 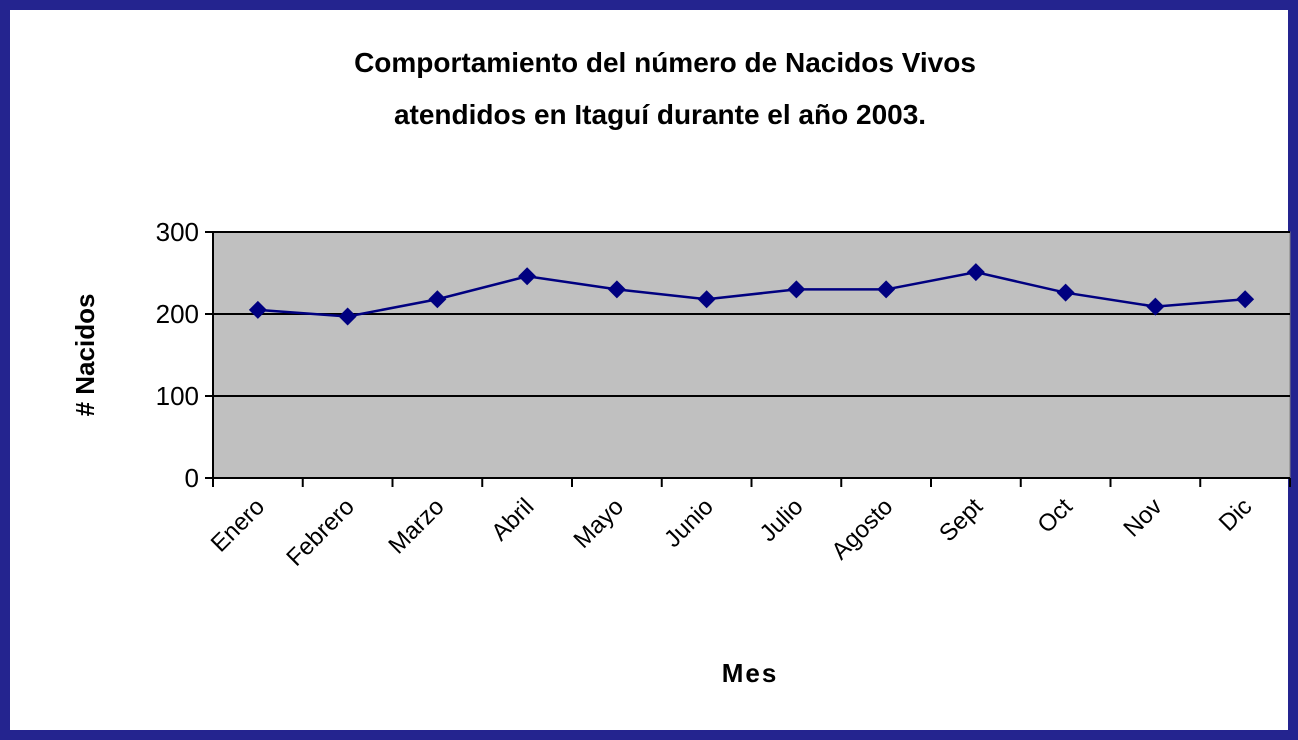 I want to click on y-tick-label: 200, so click(x=177, y=314).